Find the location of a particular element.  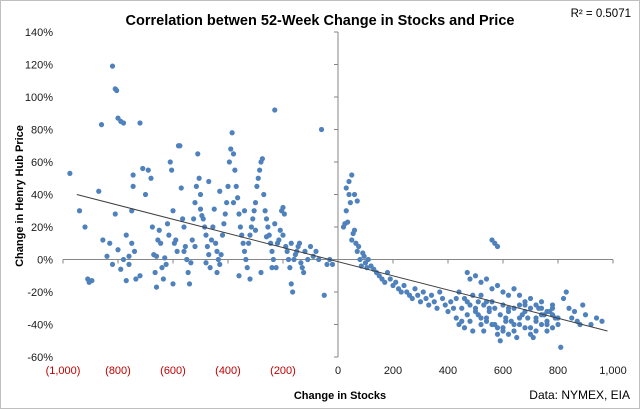

y-tick-label: -20% is located at coordinates (40, 293).